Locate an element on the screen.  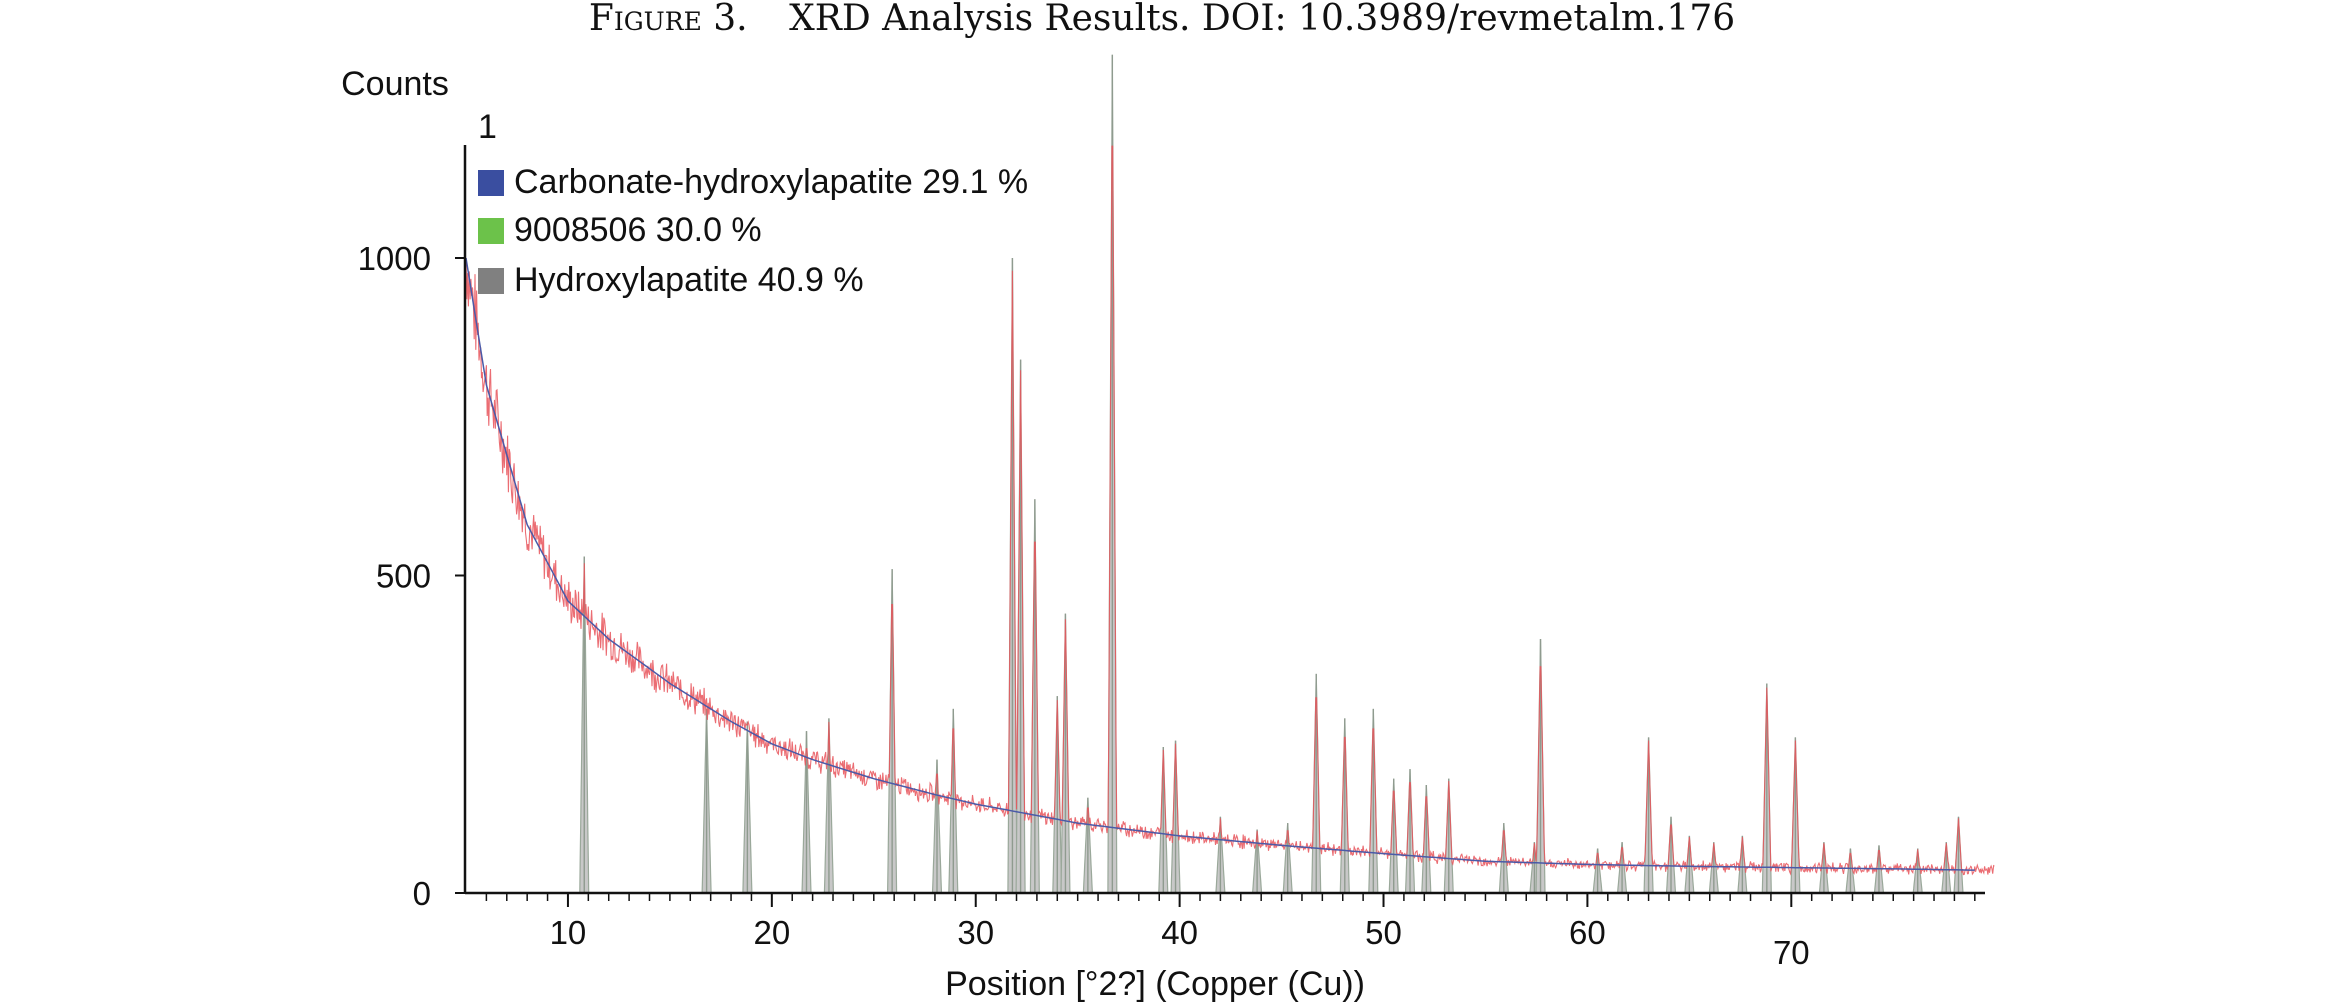
y-tick-label-0: 0 is located at coordinates (422, 893).